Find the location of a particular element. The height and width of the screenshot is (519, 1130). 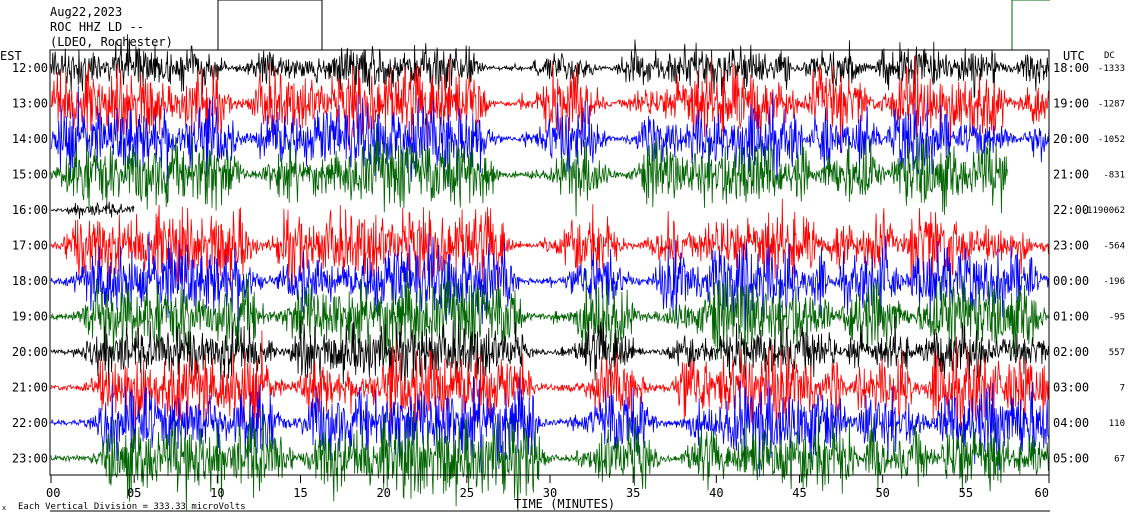

dc-axis-label: DC is located at coordinates (1109, 56).